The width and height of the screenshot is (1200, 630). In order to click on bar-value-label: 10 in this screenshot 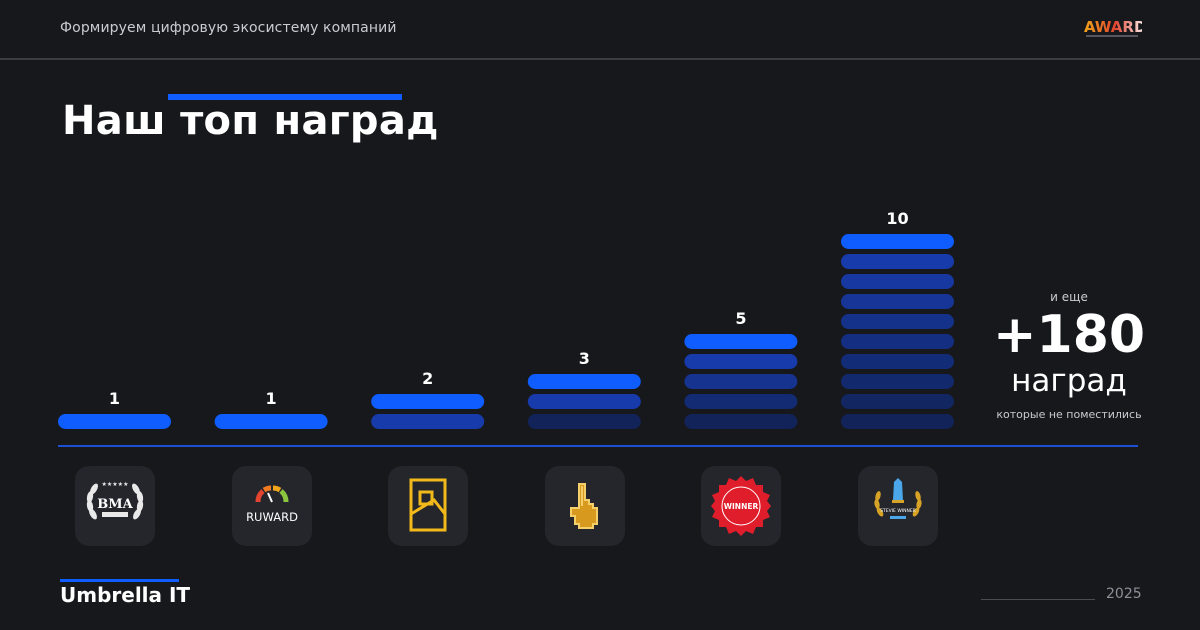, I will do `click(897, 218)`.